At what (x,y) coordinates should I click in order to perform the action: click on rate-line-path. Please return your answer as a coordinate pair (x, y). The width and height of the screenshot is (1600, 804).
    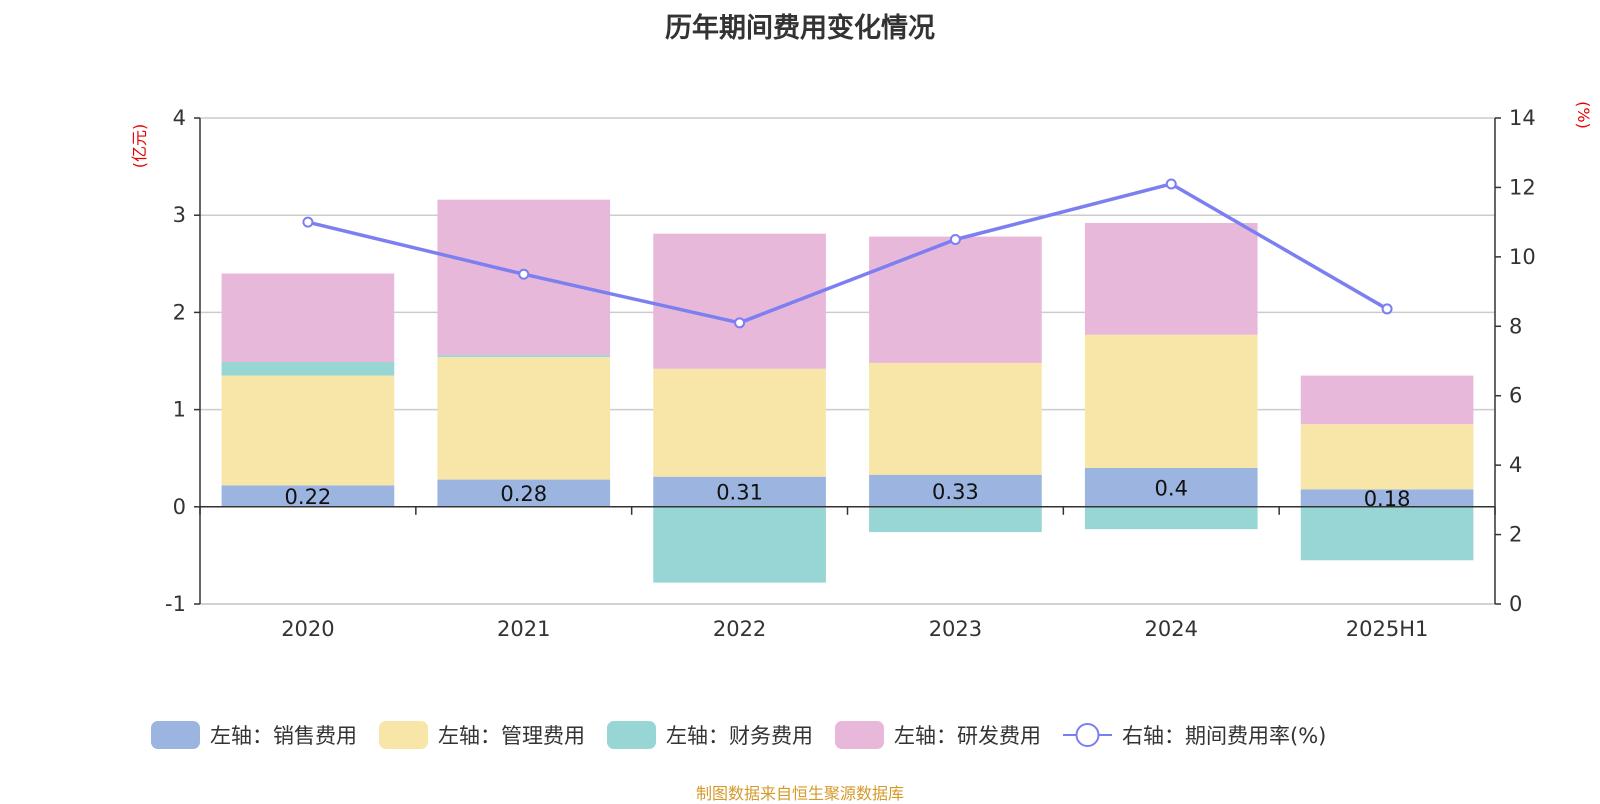
    Looking at the image, I should click on (847, 253).